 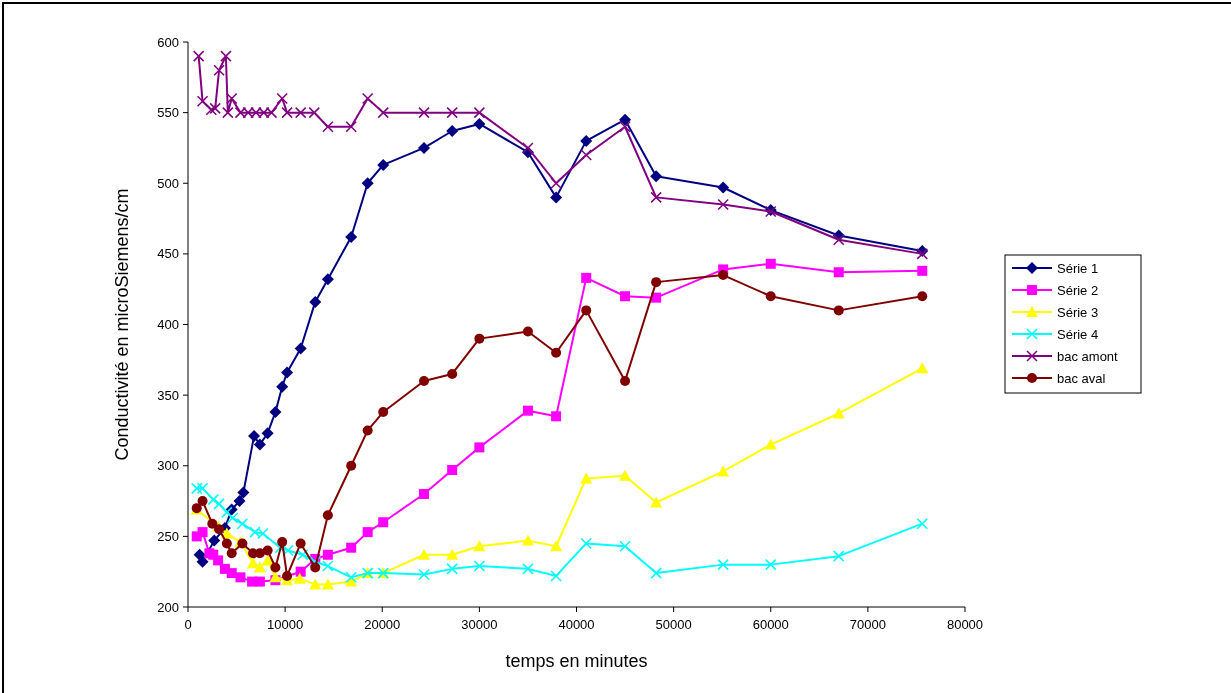 I want to click on x-axis-title: temps en minutes, so click(x=576, y=661).